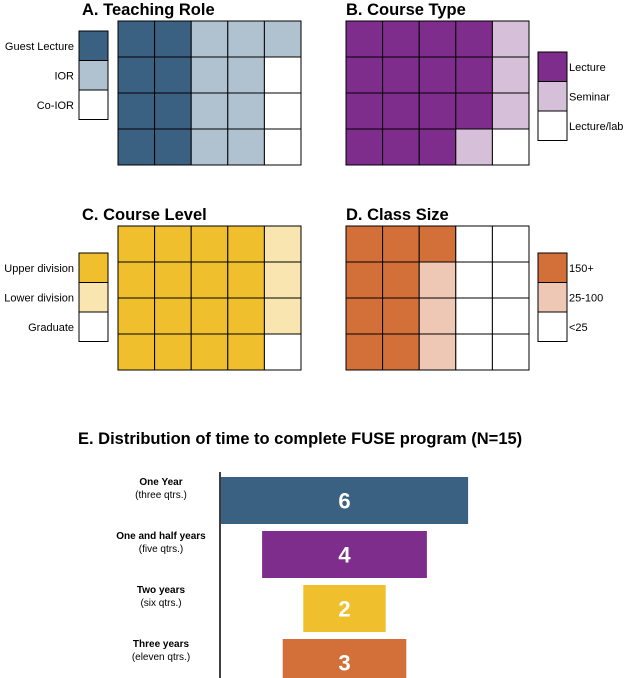 This screenshot has width=628, height=678. Describe the element at coordinates (344, 663) in the screenshot. I see `bar-value-label: 3` at that location.